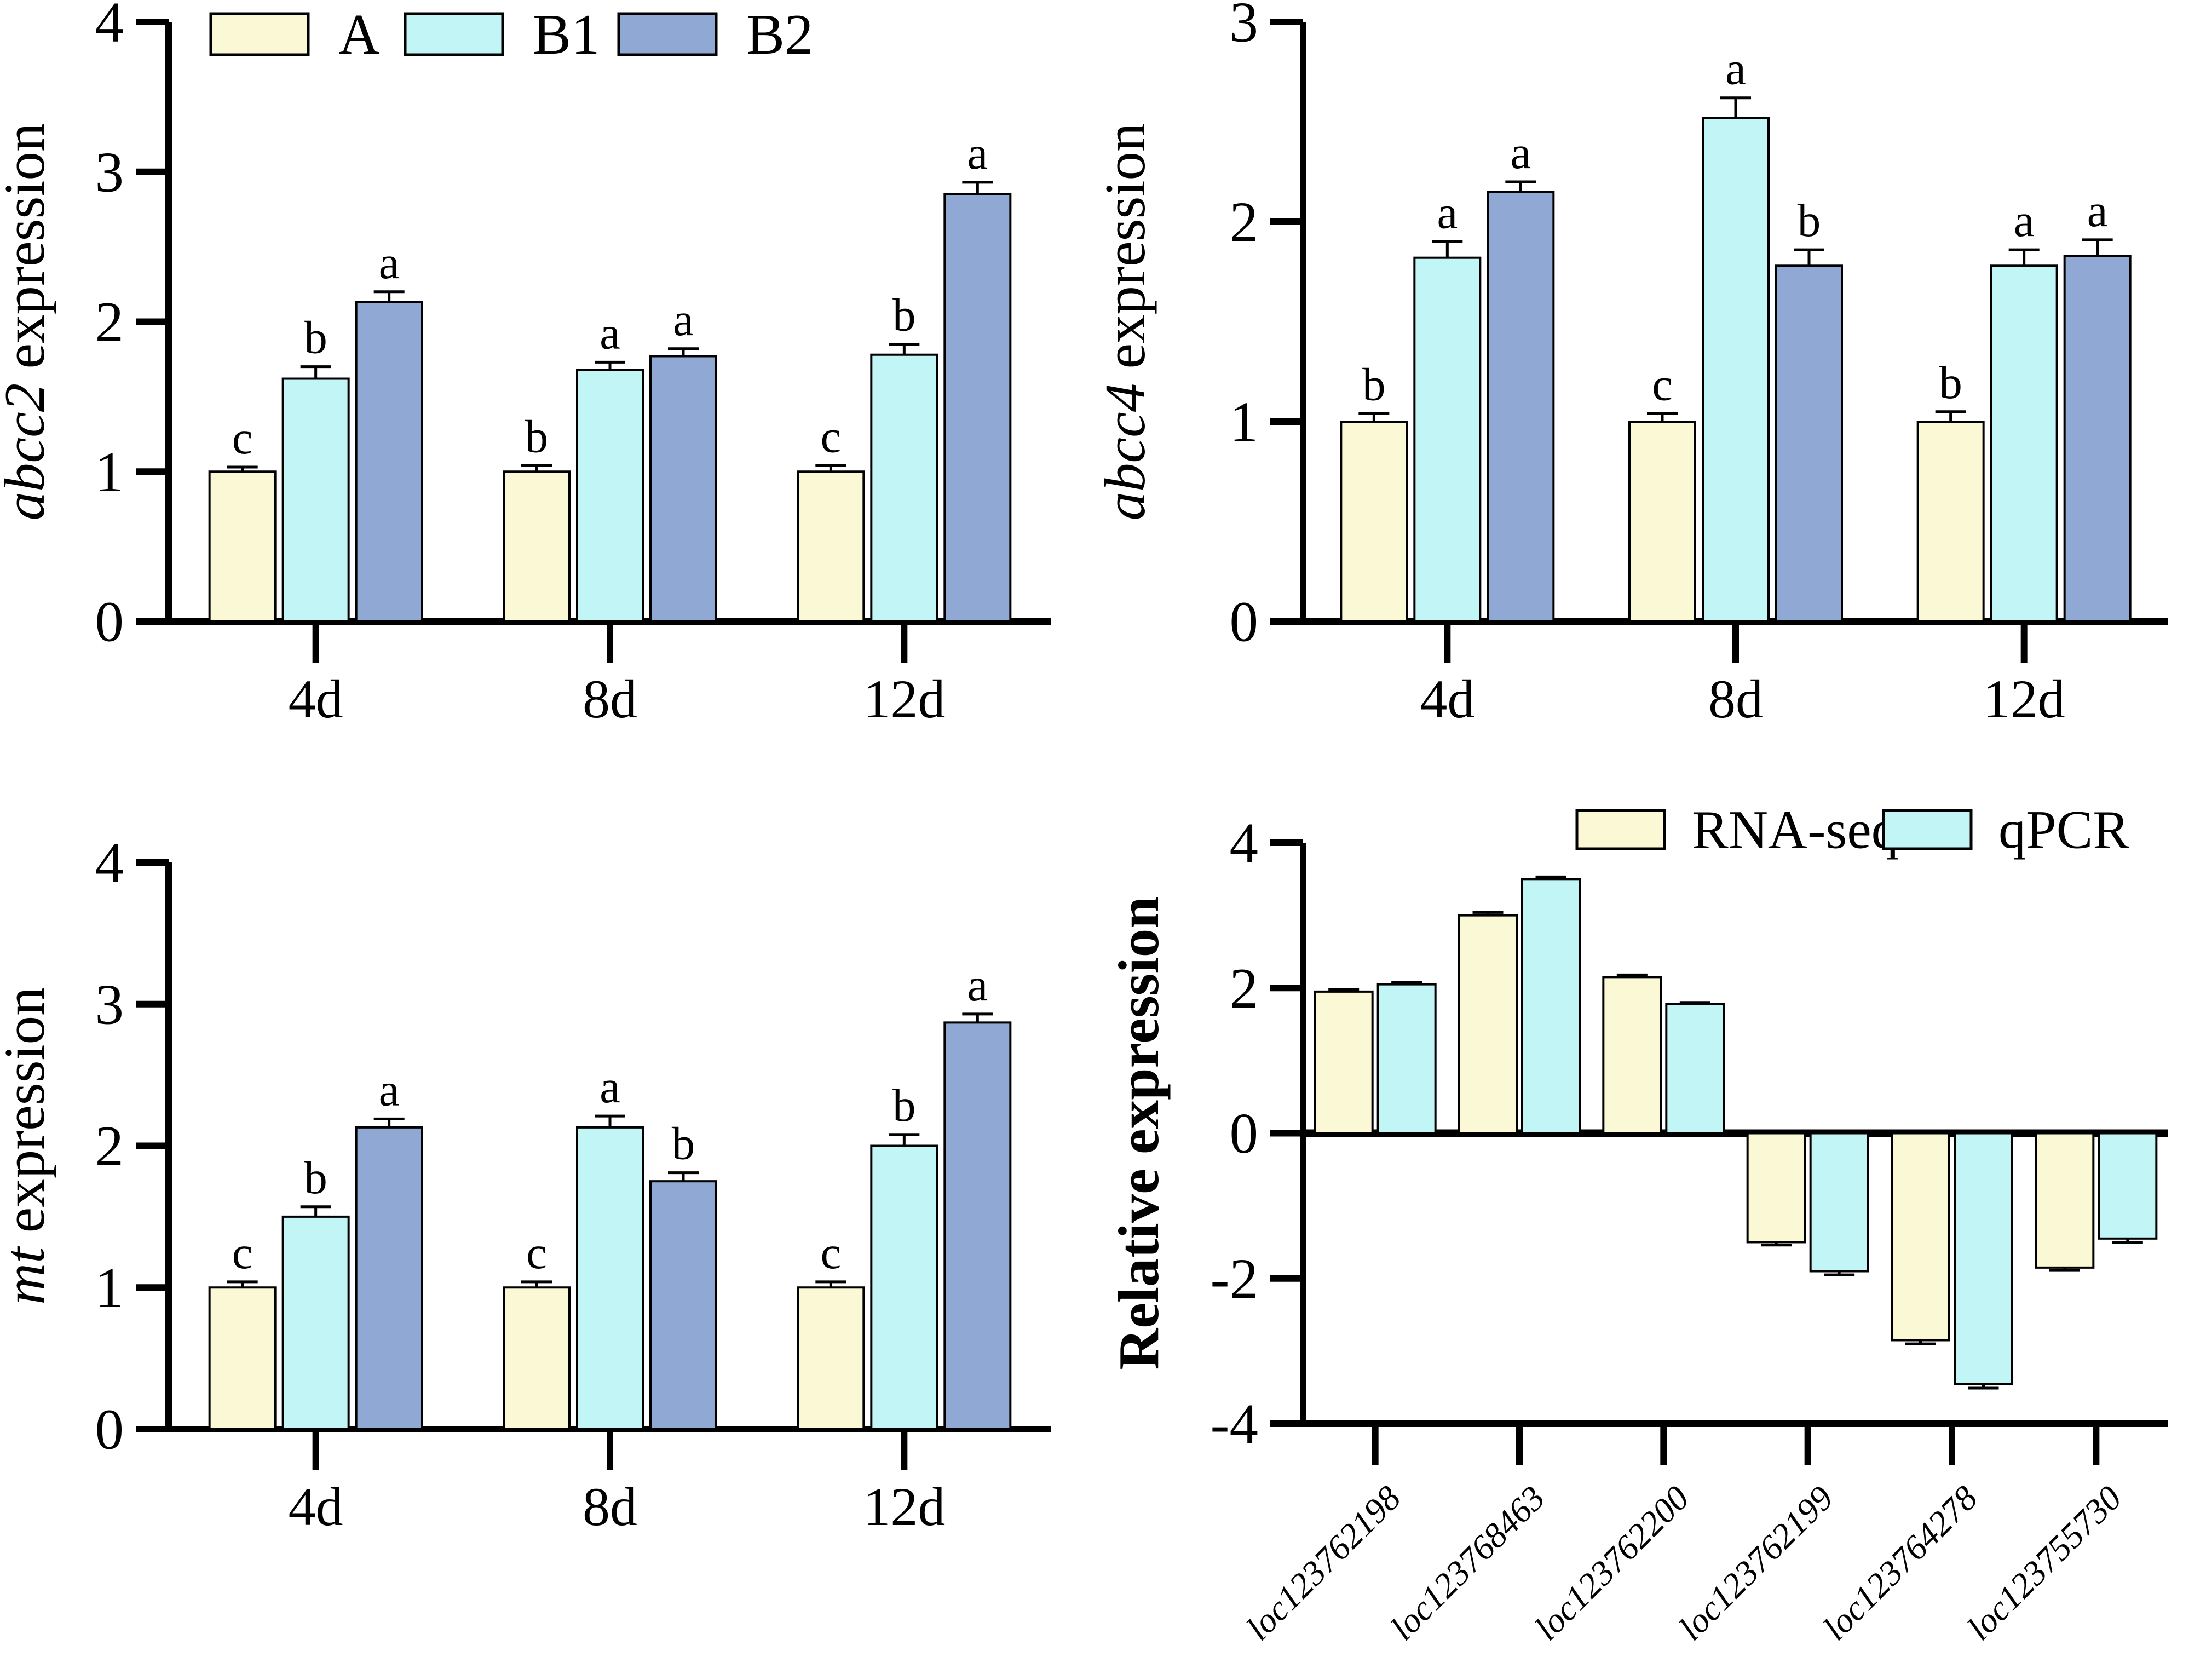 The image size is (2206, 1680). What do you see at coordinates (978, 408) in the screenshot?
I see `bar-abcc2-12d-B2` at bounding box center [978, 408].